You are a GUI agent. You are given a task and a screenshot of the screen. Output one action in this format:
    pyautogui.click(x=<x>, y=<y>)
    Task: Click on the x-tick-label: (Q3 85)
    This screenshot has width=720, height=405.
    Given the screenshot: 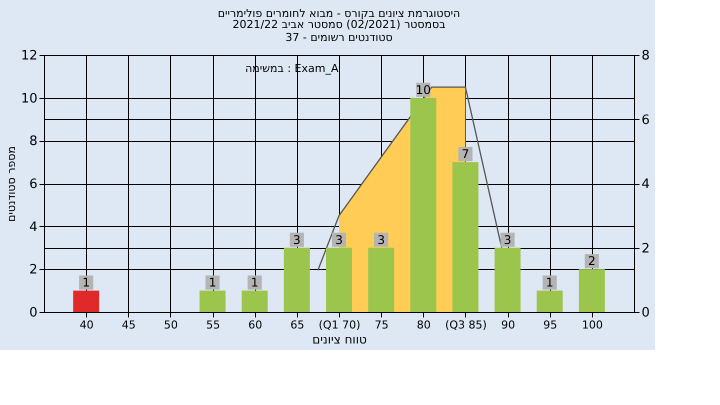 What is the action you would take?
    pyautogui.click(x=466, y=325)
    